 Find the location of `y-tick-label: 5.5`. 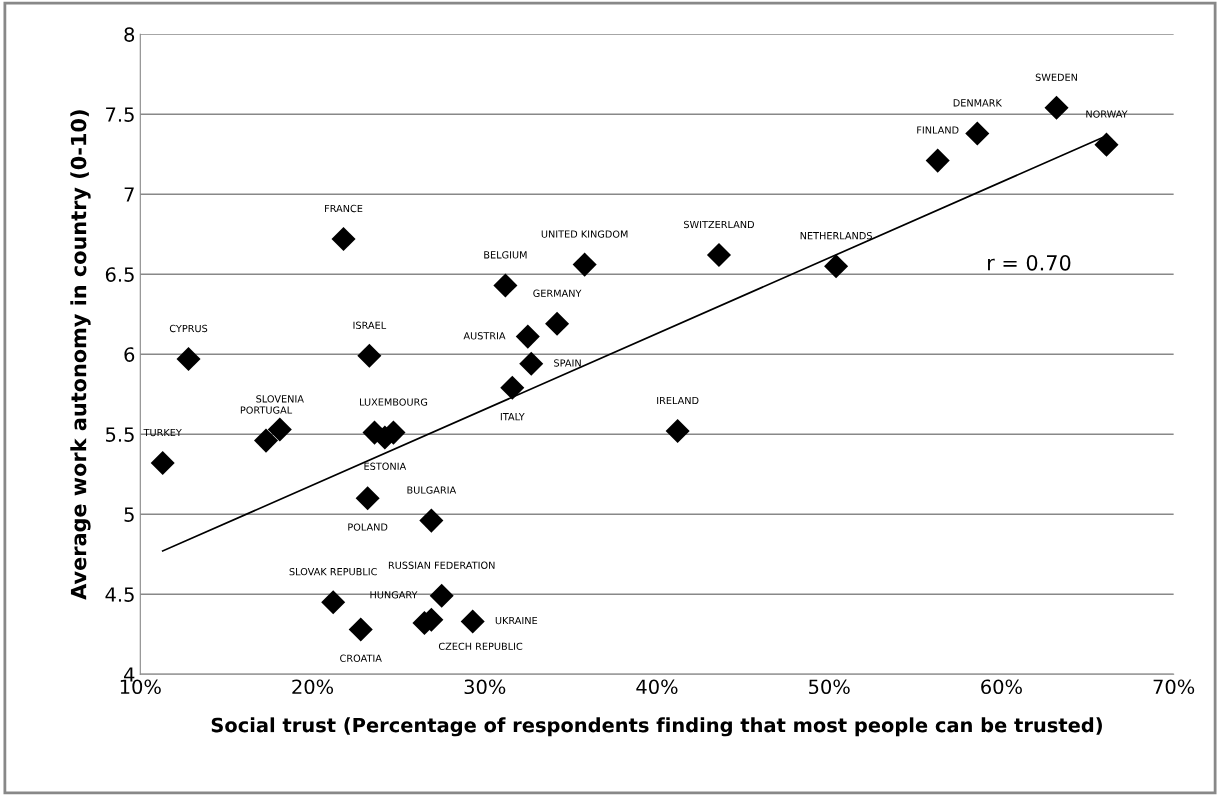

y-tick-label: 5.5 is located at coordinates (120, 434).